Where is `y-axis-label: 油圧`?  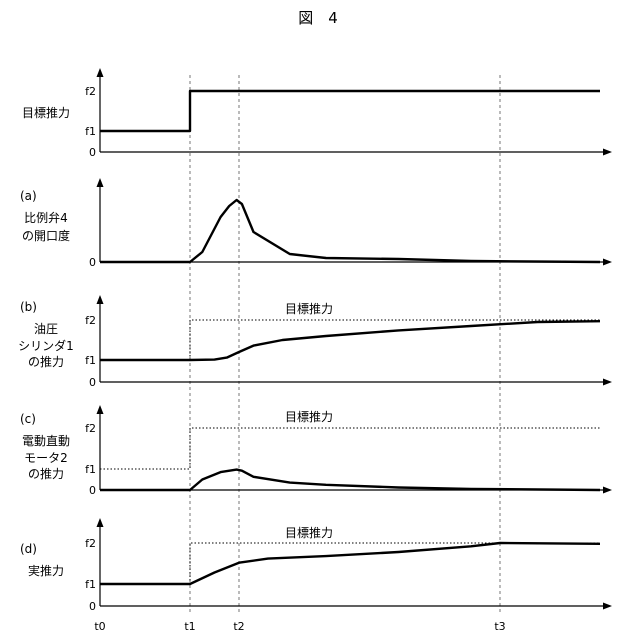 y-axis-label: 油圧 is located at coordinates (46, 329).